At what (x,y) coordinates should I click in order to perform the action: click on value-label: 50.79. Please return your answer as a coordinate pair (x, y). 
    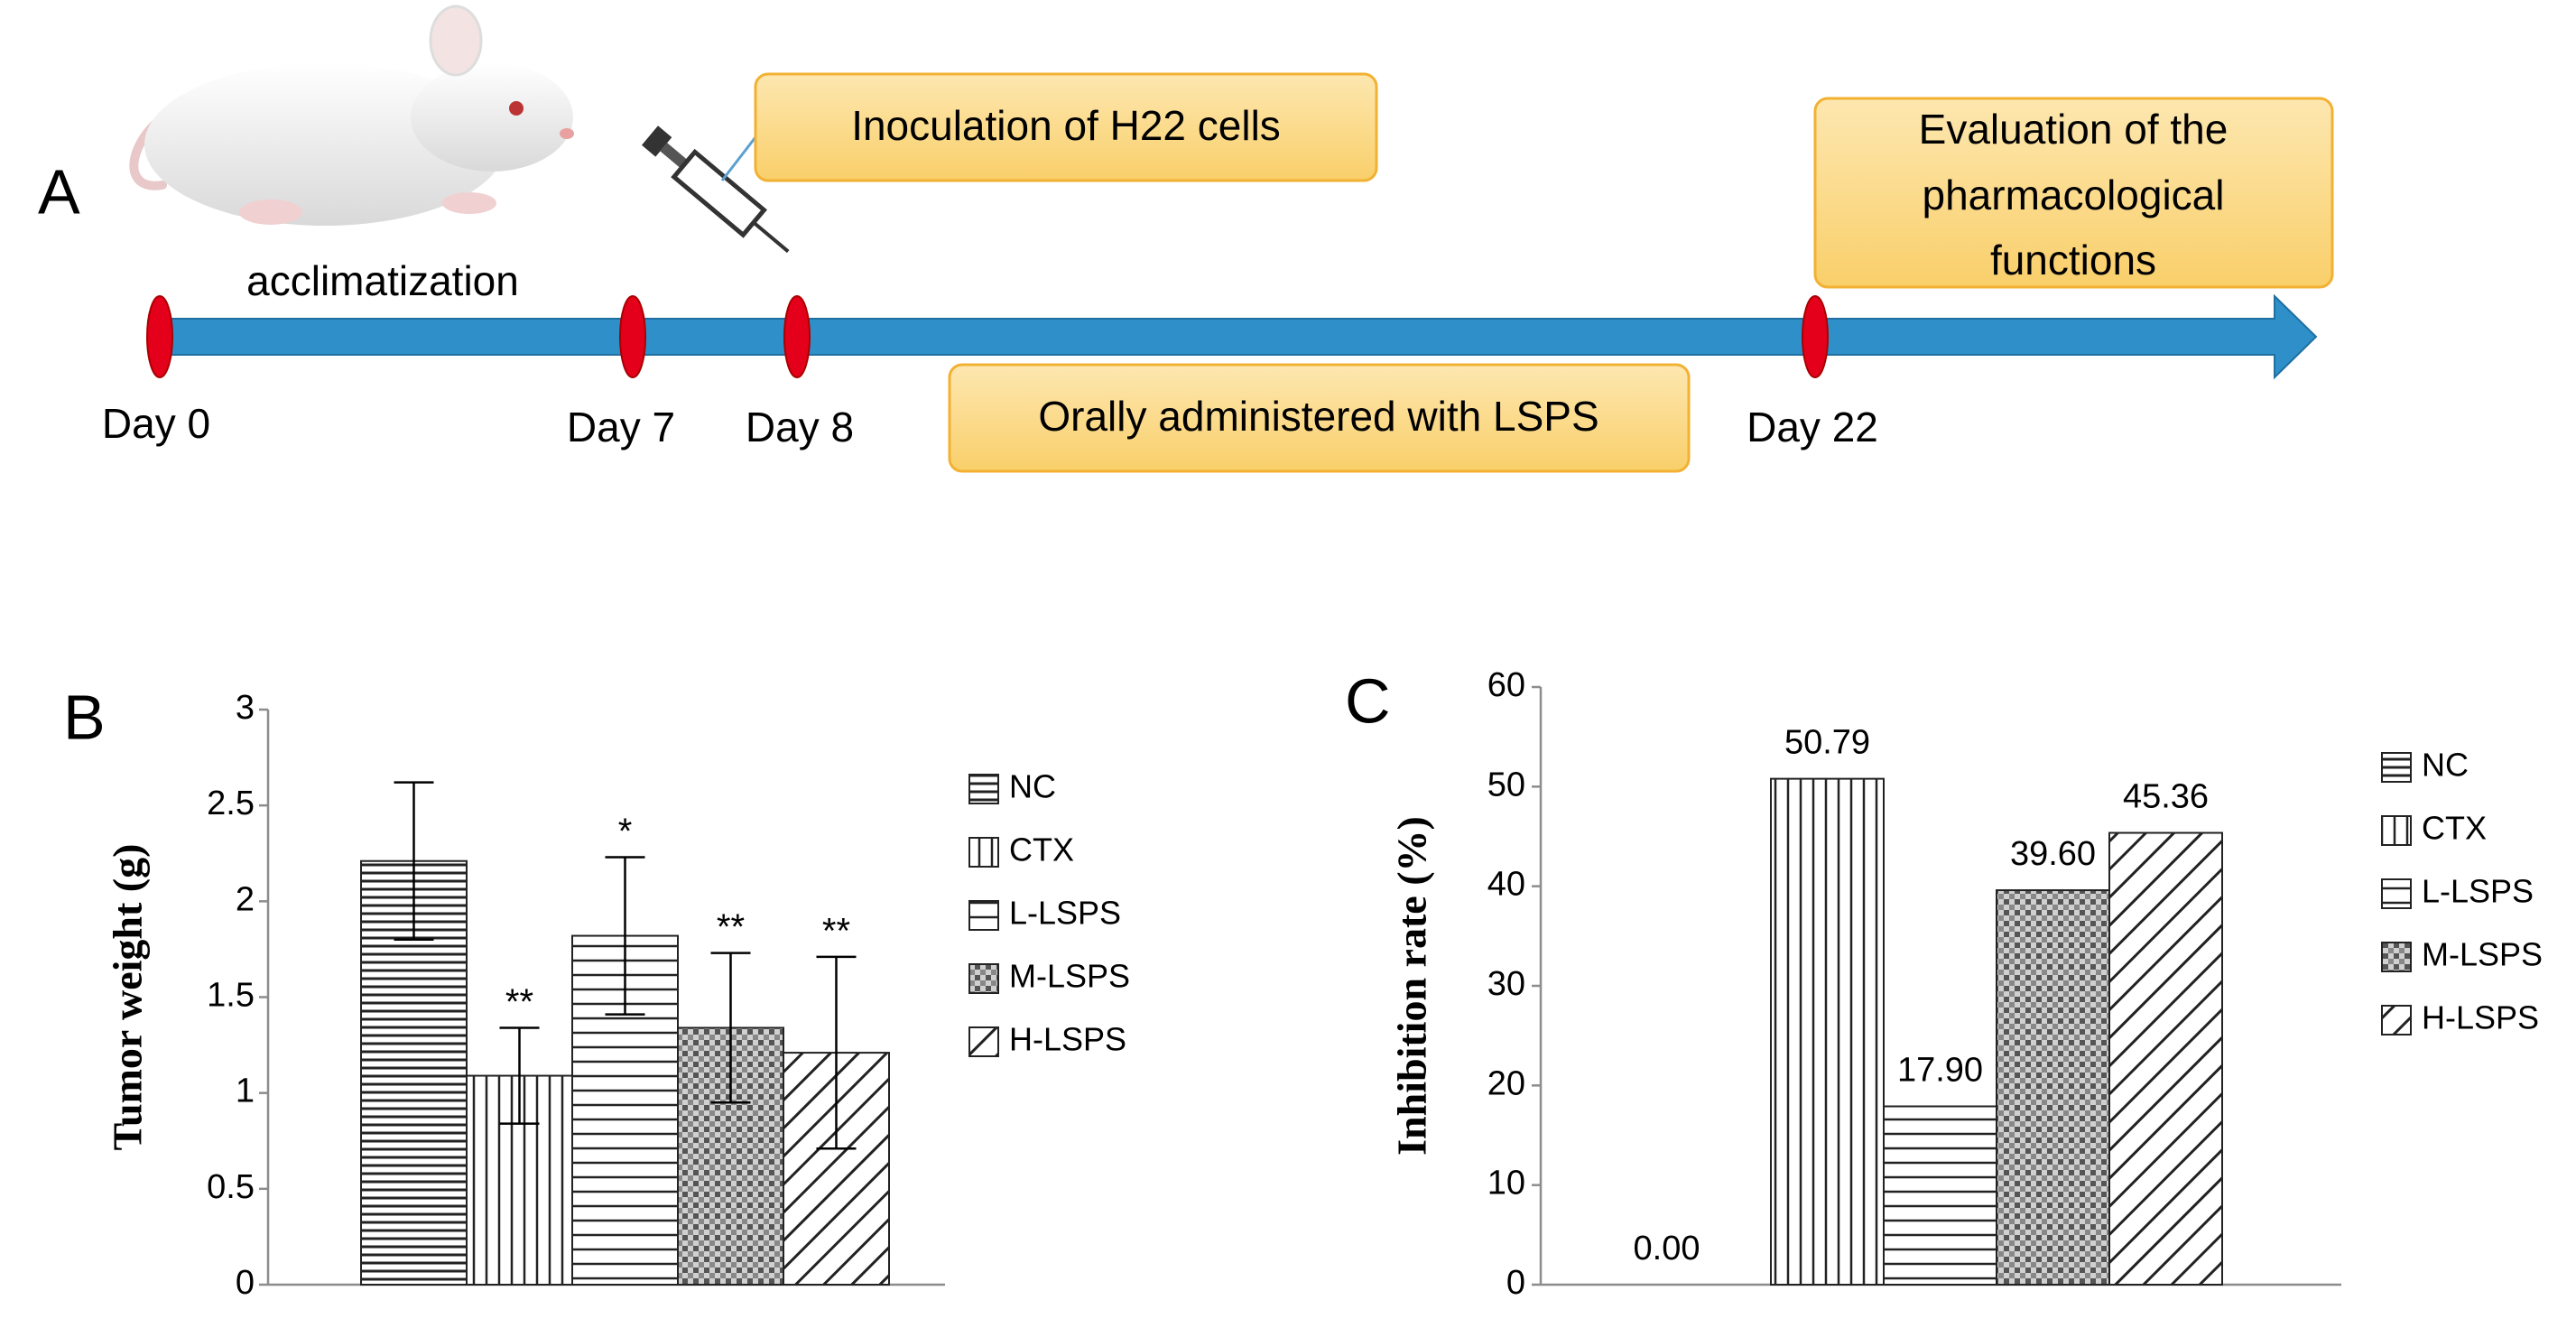
    Looking at the image, I should click on (1827, 743).